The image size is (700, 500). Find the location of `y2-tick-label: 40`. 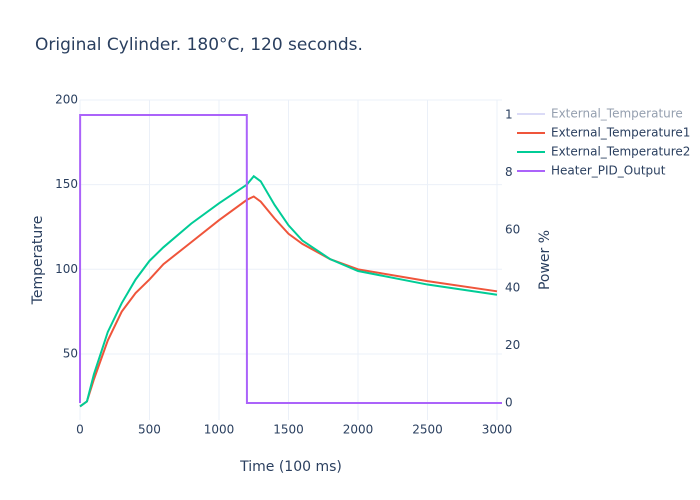

y2-tick-label: 40 is located at coordinates (512, 287).